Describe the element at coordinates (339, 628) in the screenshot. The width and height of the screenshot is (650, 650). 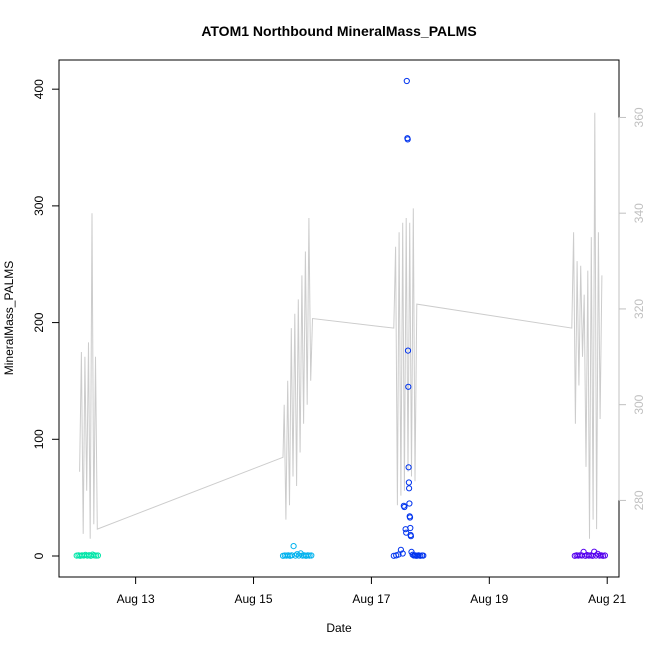
I see `x-axis-label: Date` at that location.